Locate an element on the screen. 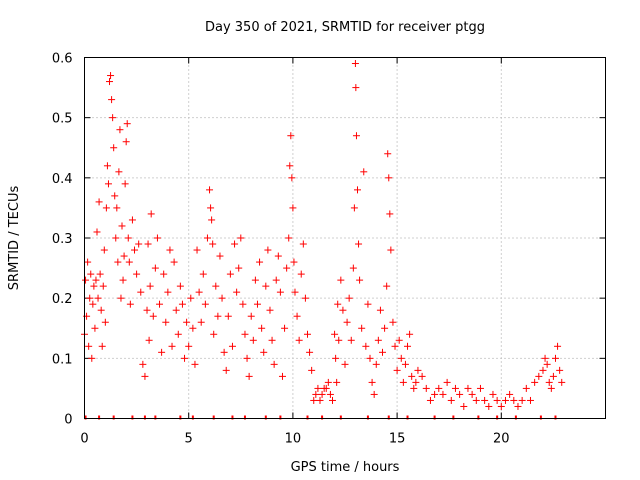 Image resolution: width=640 pixels, height=480 pixels. x-tick-label: 5 is located at coordinates (189, 439).